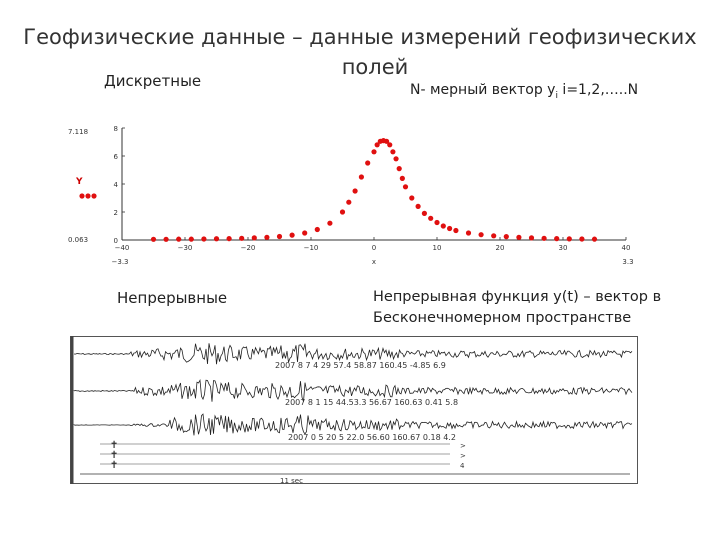 The width and height of the screenshot is (720, 540). I want to click on x-tick-label: 20, so click(500, 248).